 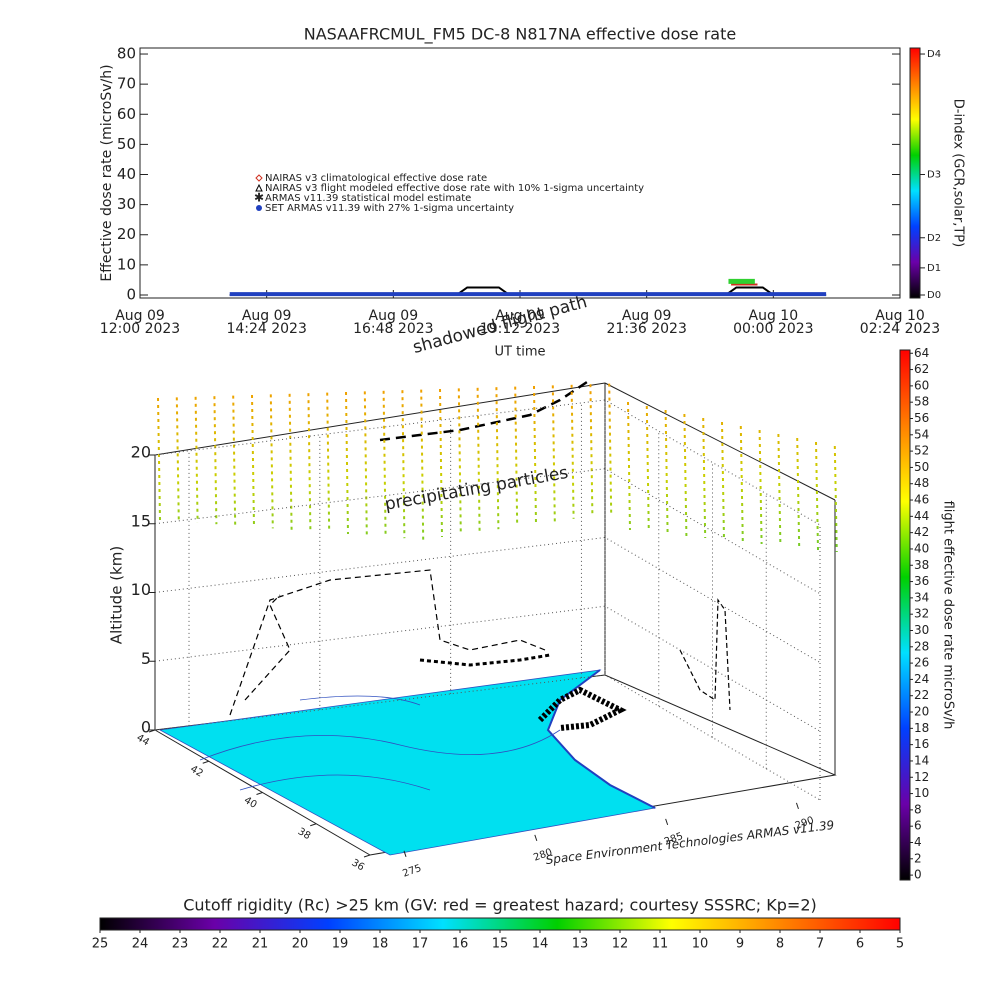 What do you see at coordinates (918, 858) in the screenshot?
I see `colorbar-tick-label: 2` at bounding box center [918, 858].